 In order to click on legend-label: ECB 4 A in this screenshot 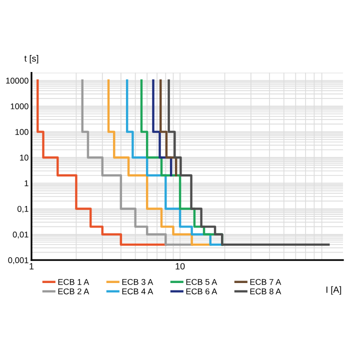, I will do `click(138, 291)`.